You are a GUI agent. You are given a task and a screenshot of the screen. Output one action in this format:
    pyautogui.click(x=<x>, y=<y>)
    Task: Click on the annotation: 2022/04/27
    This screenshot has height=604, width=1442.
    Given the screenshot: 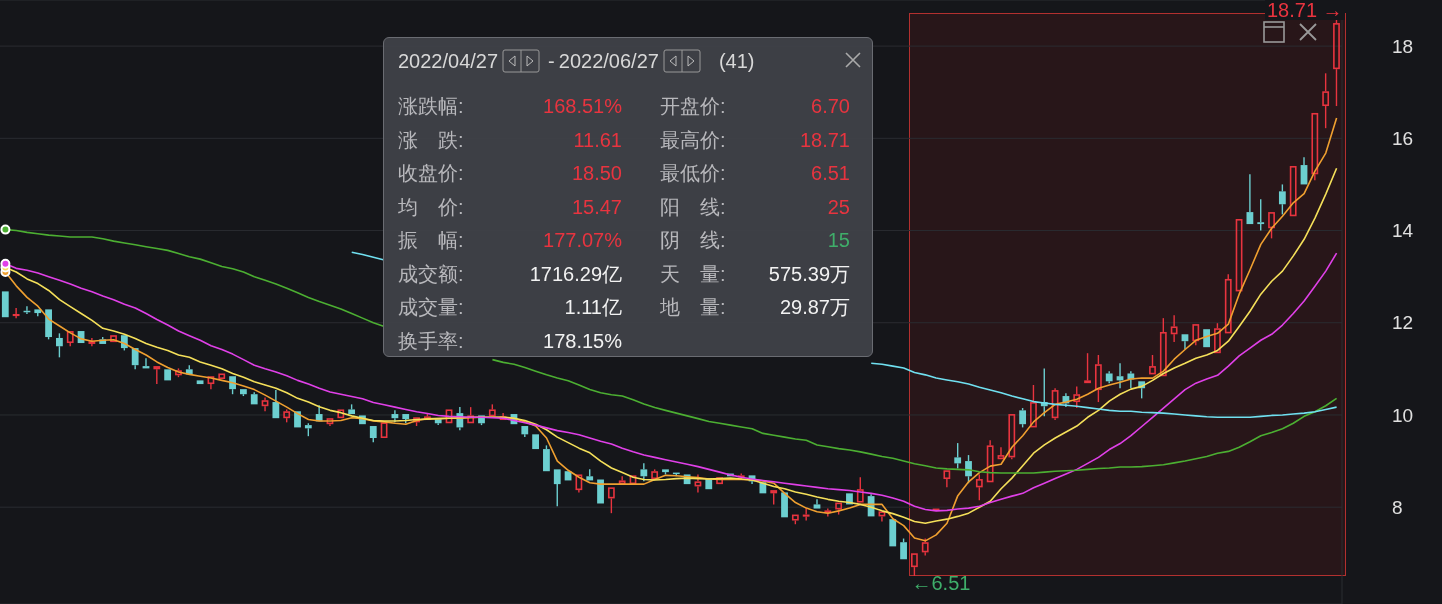 What is the action you would take?
    pyautogui.click(x=448, y=61)
    